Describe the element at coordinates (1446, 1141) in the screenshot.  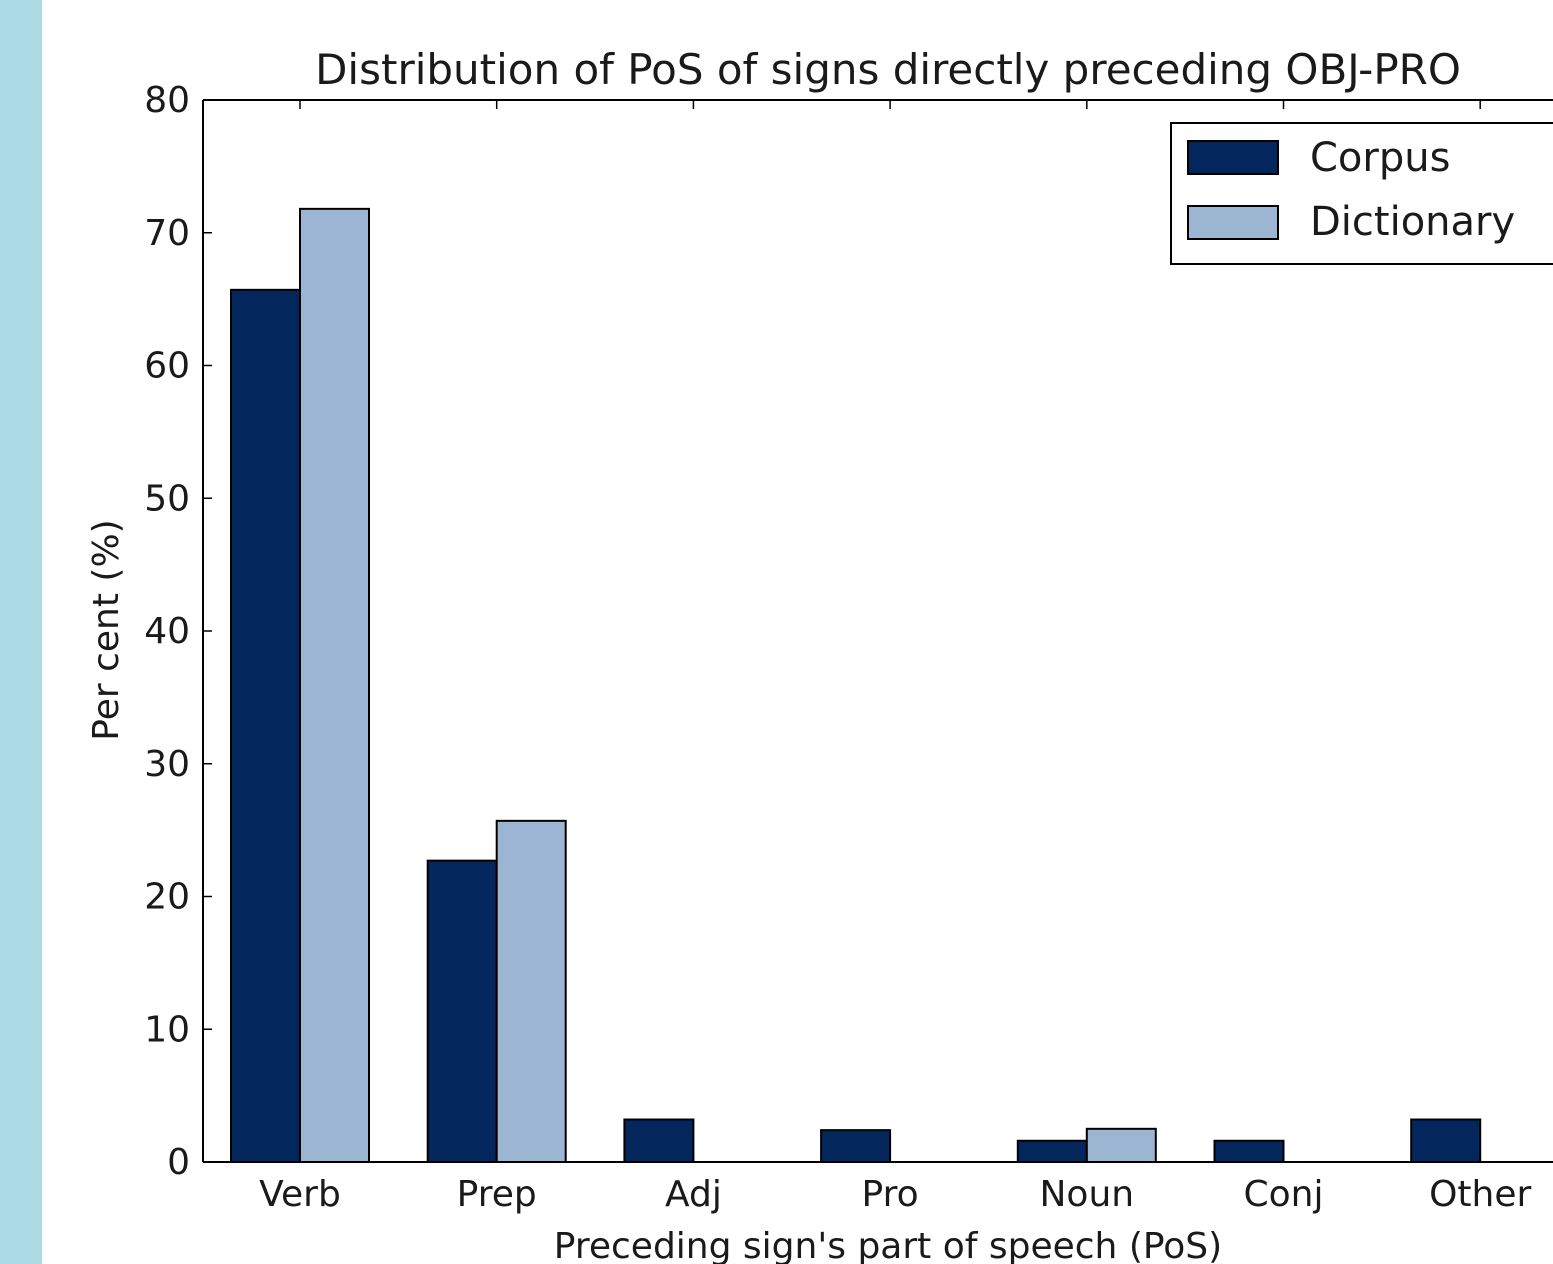
I see `bar-corpus-other` at that location.